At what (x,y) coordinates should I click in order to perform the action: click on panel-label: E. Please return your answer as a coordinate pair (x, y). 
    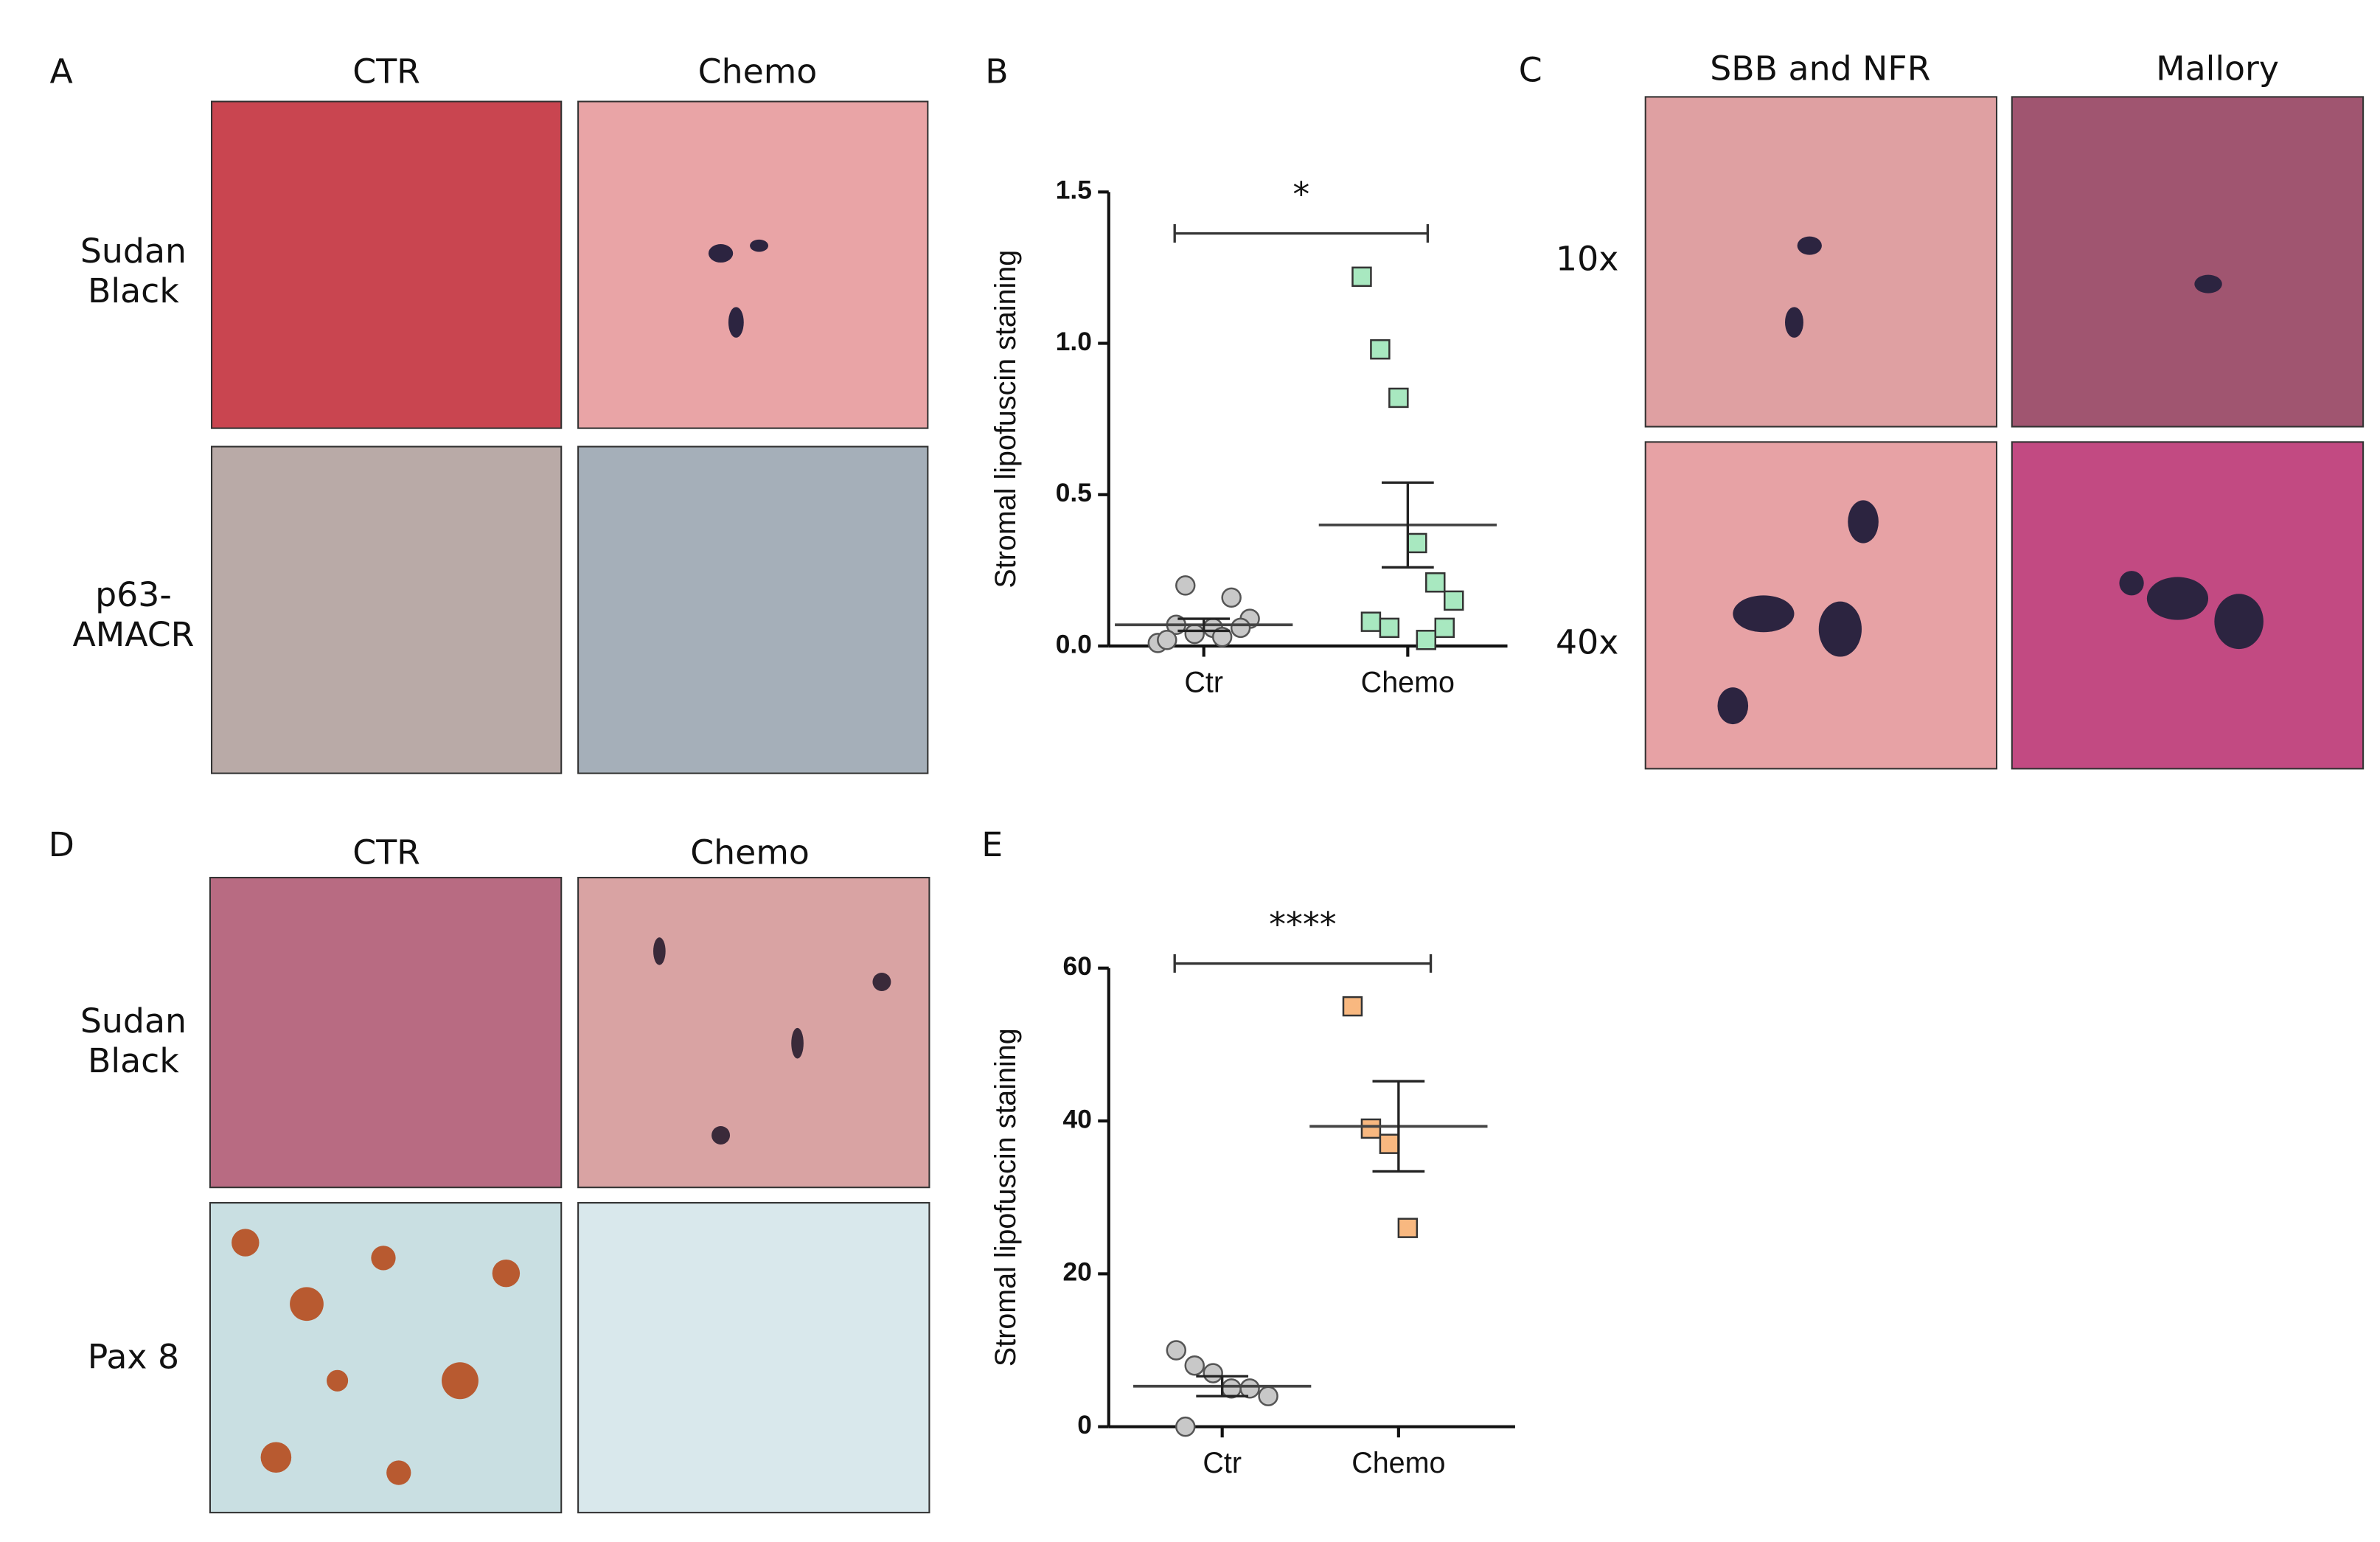
    Looking at the image, I should click on (992, 845).